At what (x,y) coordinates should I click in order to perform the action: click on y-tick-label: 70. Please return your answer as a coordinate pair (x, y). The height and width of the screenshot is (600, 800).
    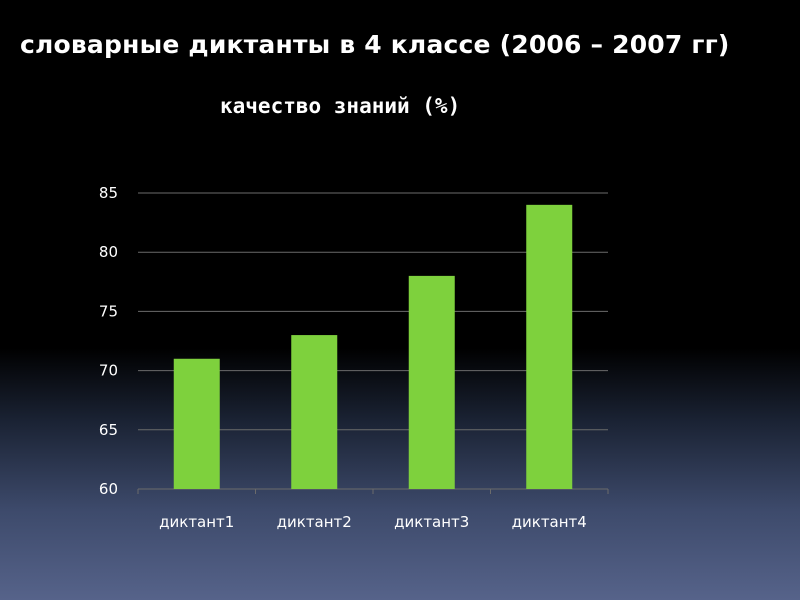
    Looking at the image, I should click on (108, 371).